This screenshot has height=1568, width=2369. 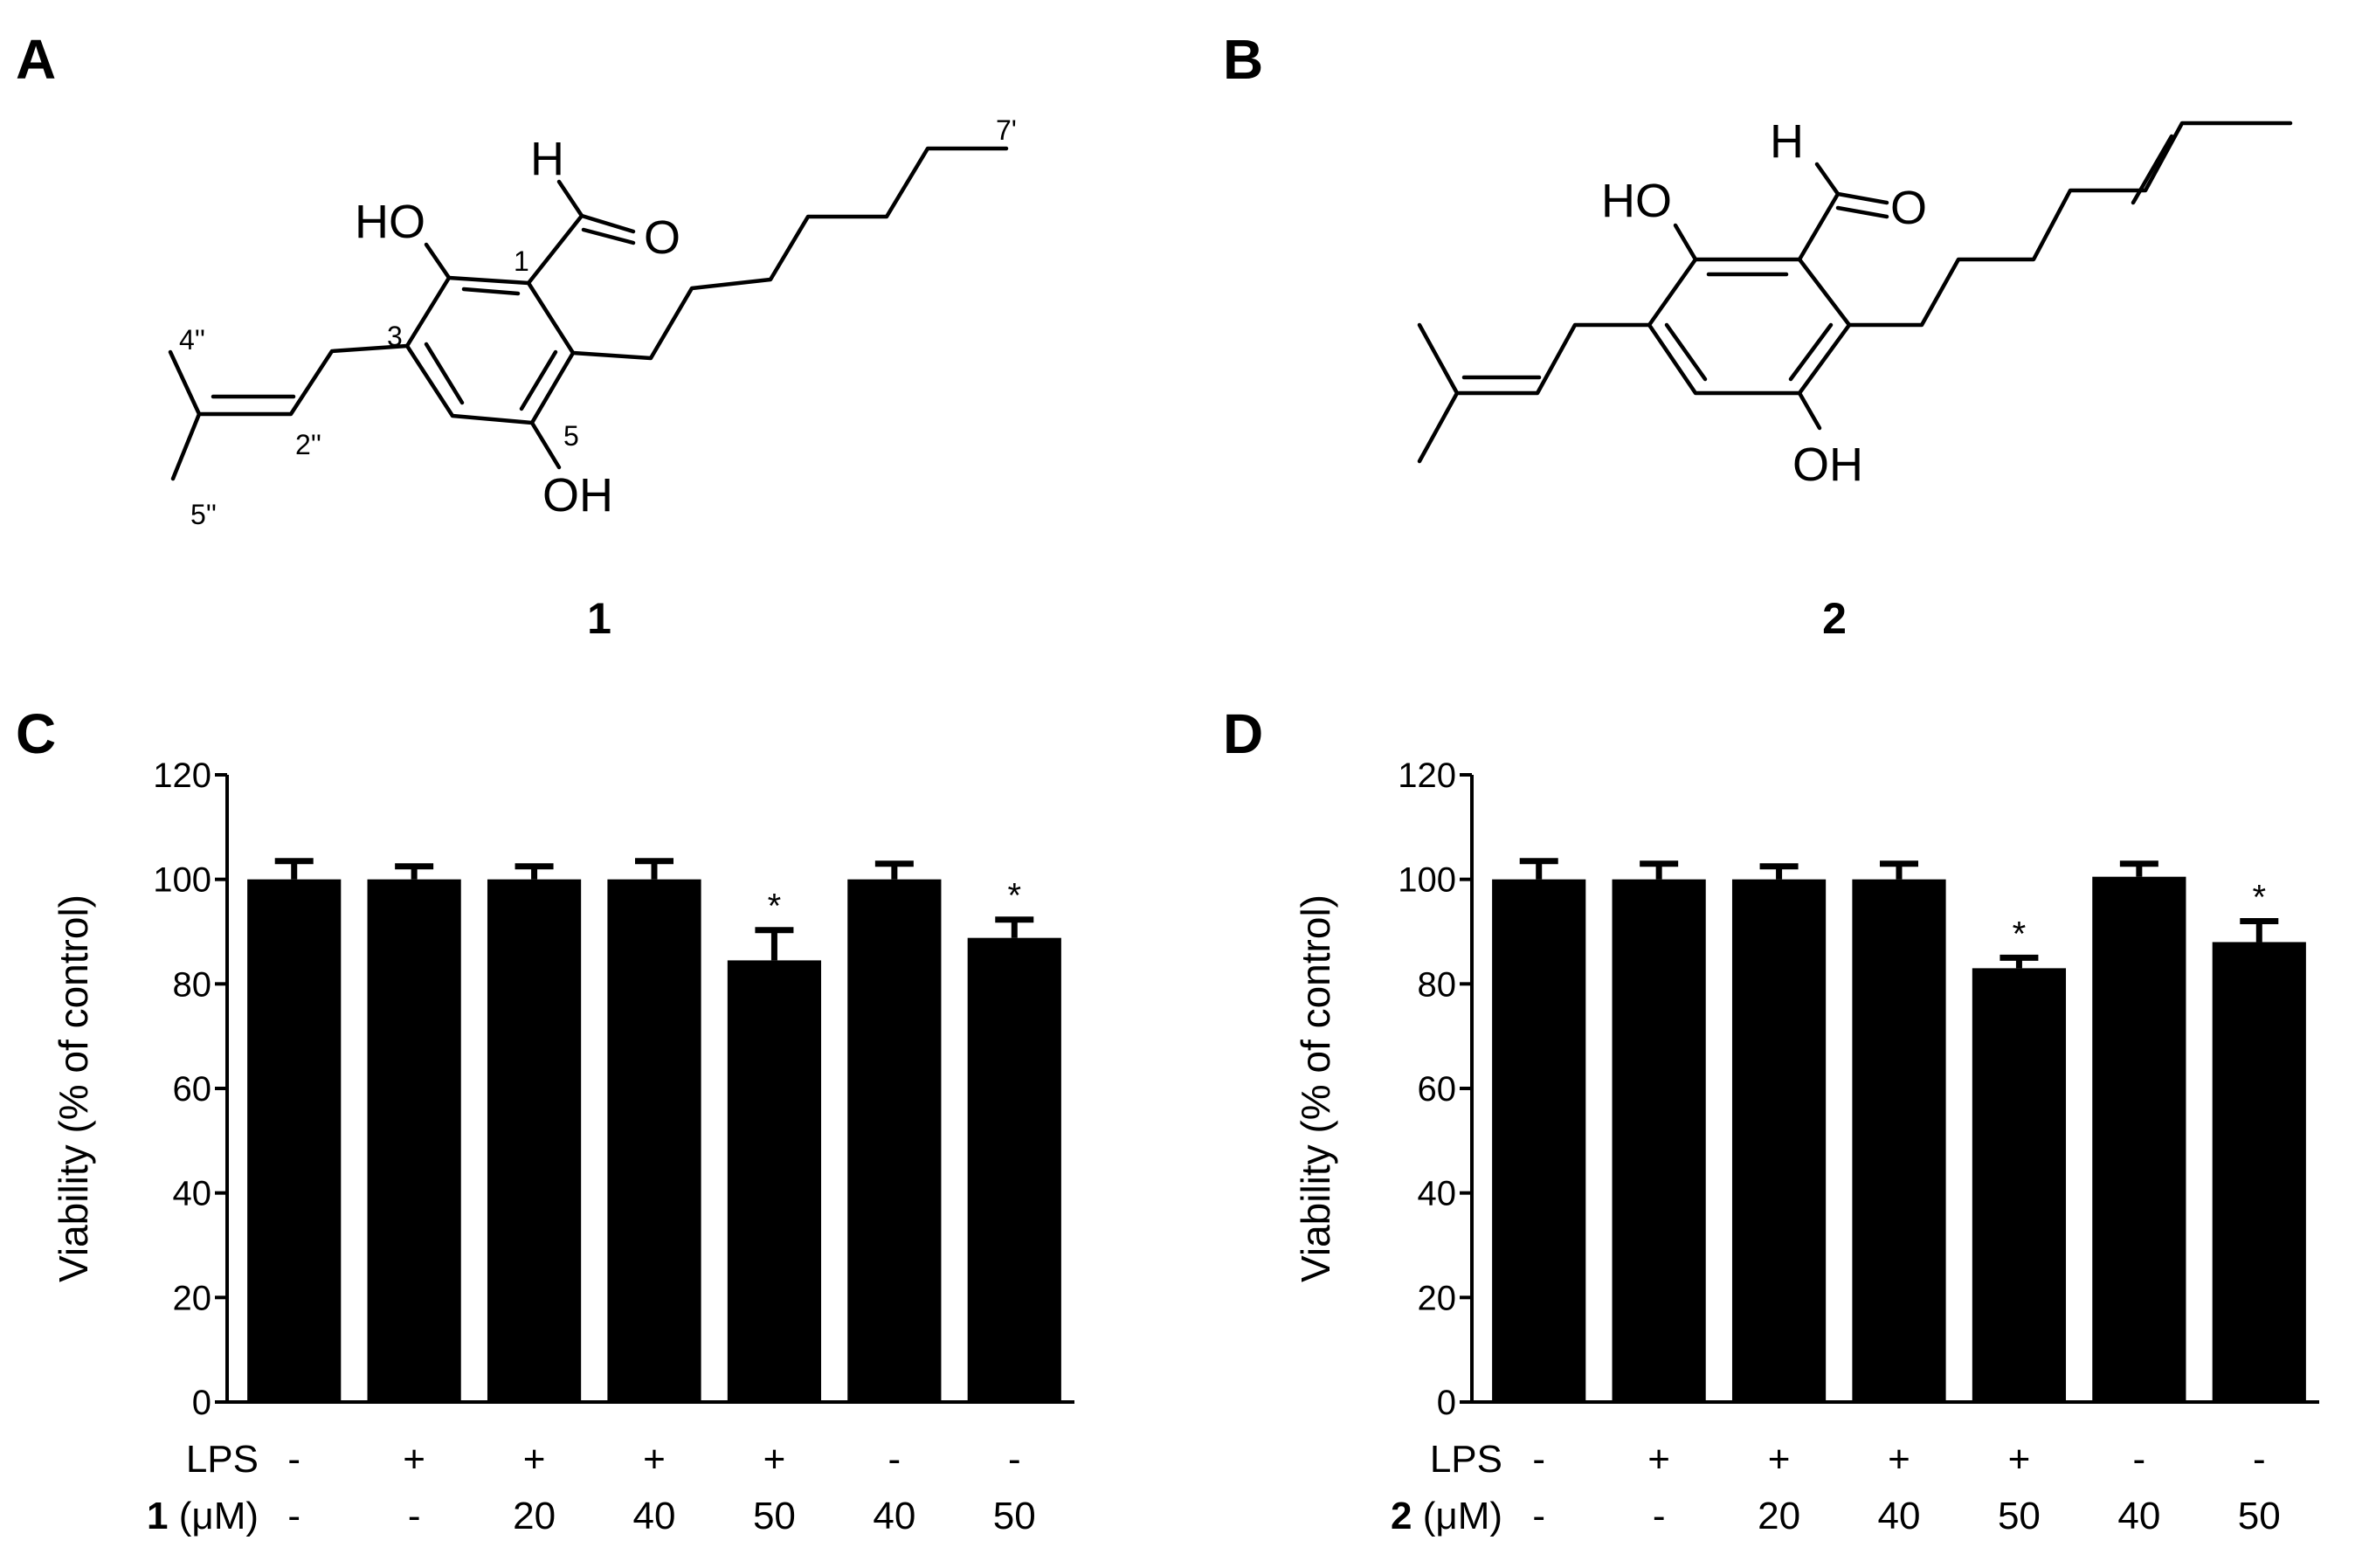 I want to click on compound-number-1: 1, so click(x=599, y=618).